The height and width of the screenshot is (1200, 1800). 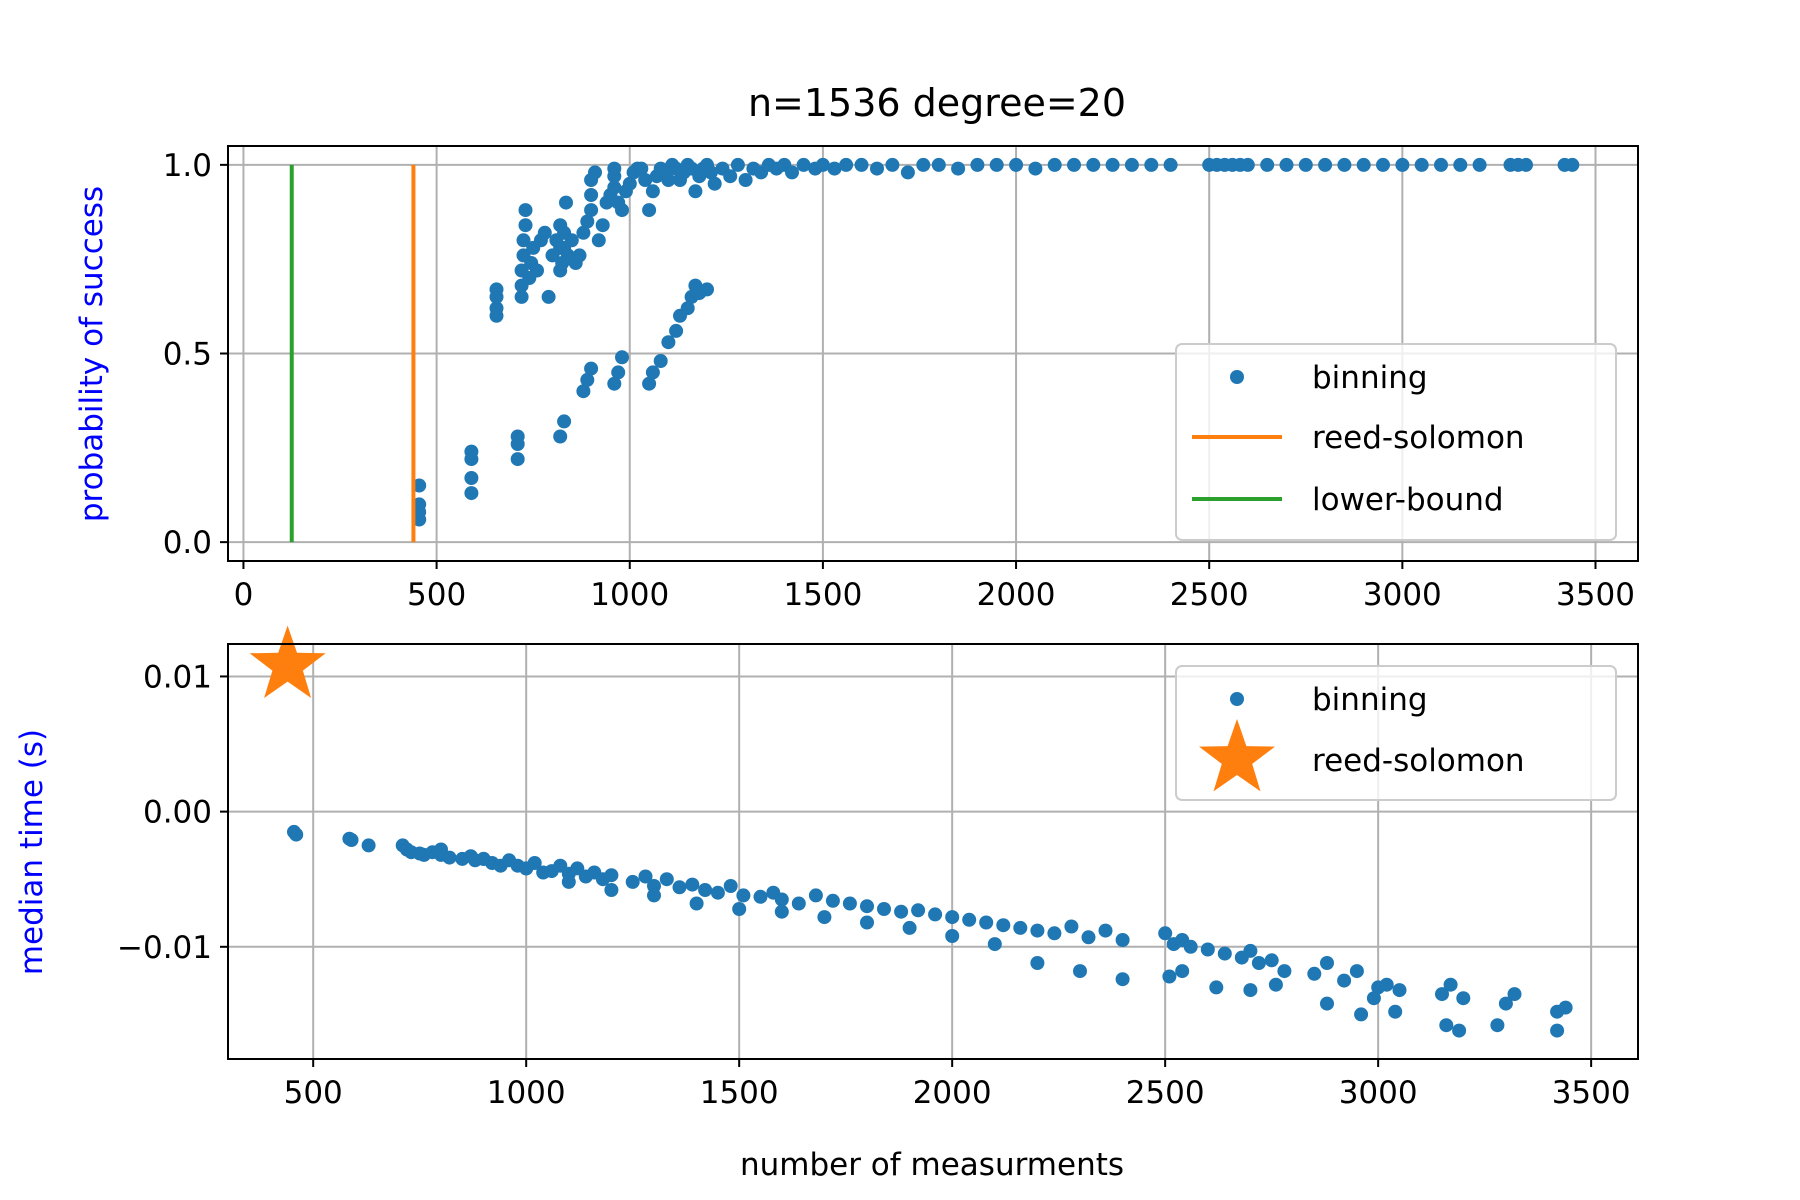 What do you see at coordinates (937, 103) in the screenshot?
I see `chart-title: n=1536 degree=20` at bounding box center [937, 103].